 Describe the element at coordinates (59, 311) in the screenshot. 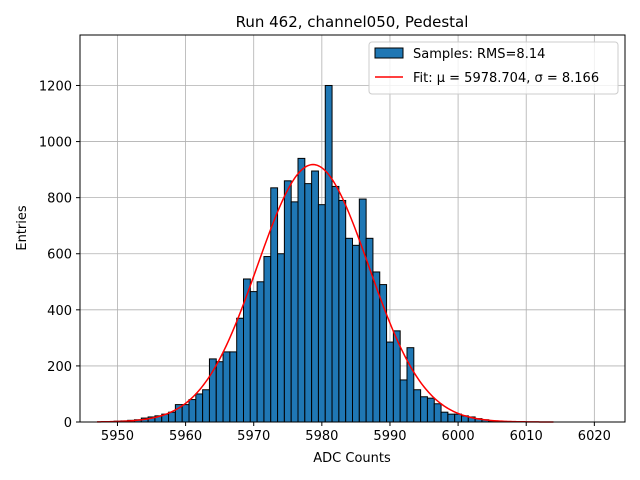

I see `y-tick-label: 400` at that location.